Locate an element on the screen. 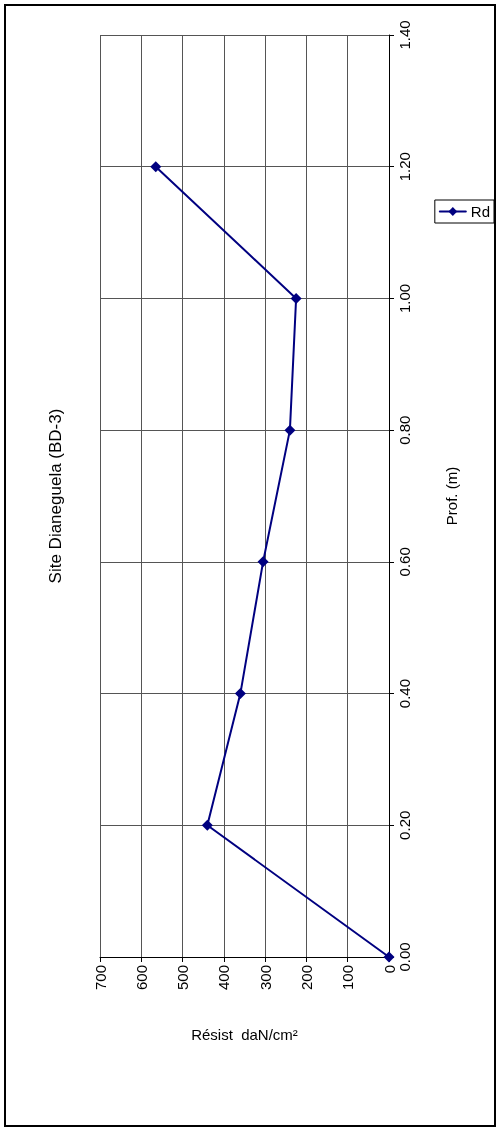 The height and width of the screenshot is (1131, 500). x-tick-label: 600 is located at coordinates (141, 978).